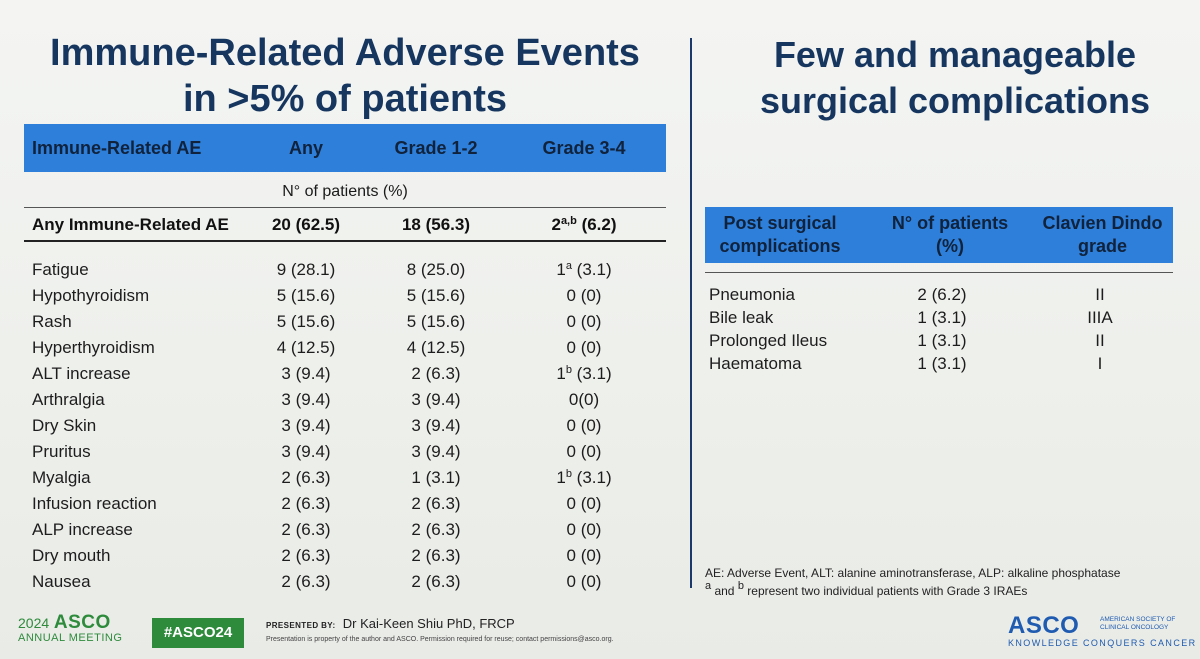 Image resolution: width=1200 pixels, height=659 pixels. What do you see at coordinates (61, 451) in the screenshot?
I see `ae-label: Pruritus` at bounding box center [61, 451].